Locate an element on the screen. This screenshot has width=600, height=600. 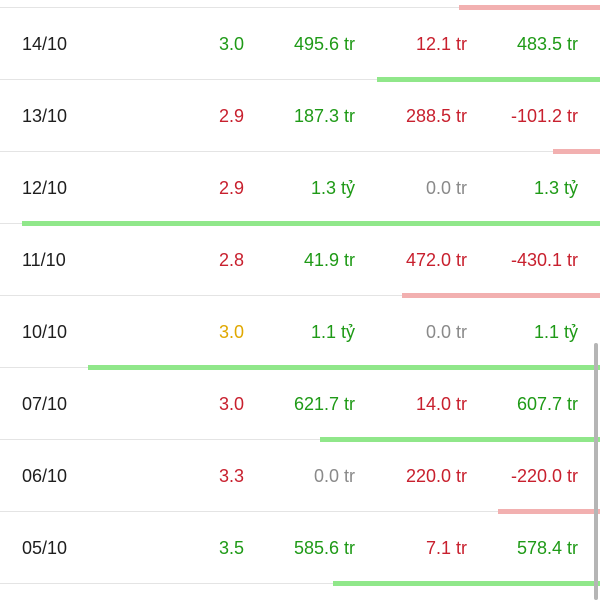
sell-value-cell: 220.0 tr is located at coordinates (436, 476).